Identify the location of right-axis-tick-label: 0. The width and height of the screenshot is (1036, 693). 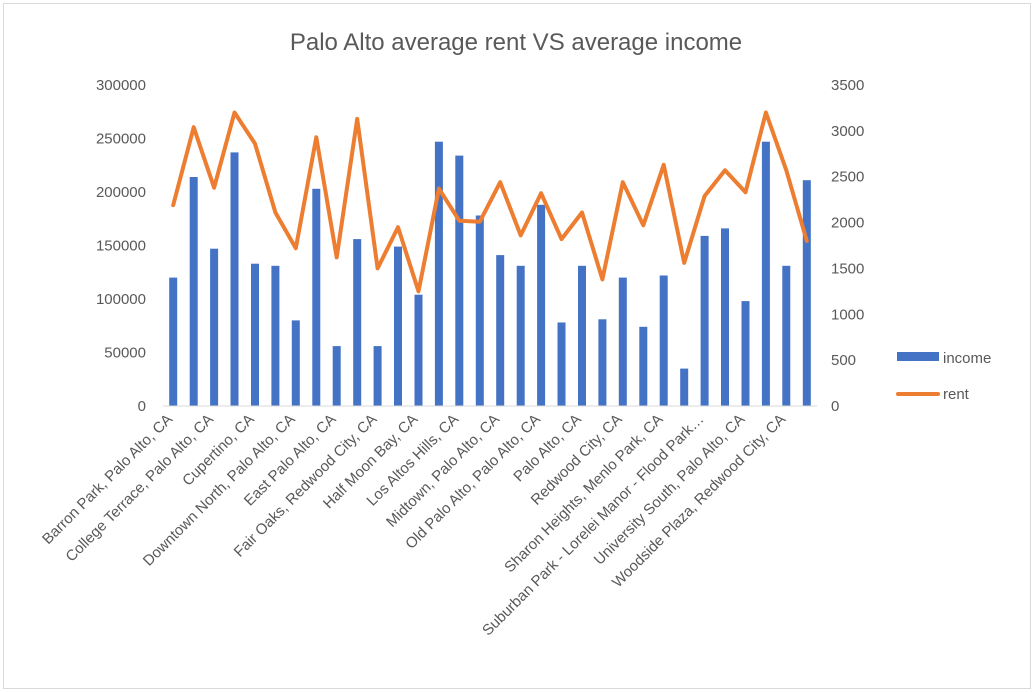
(835, 406).